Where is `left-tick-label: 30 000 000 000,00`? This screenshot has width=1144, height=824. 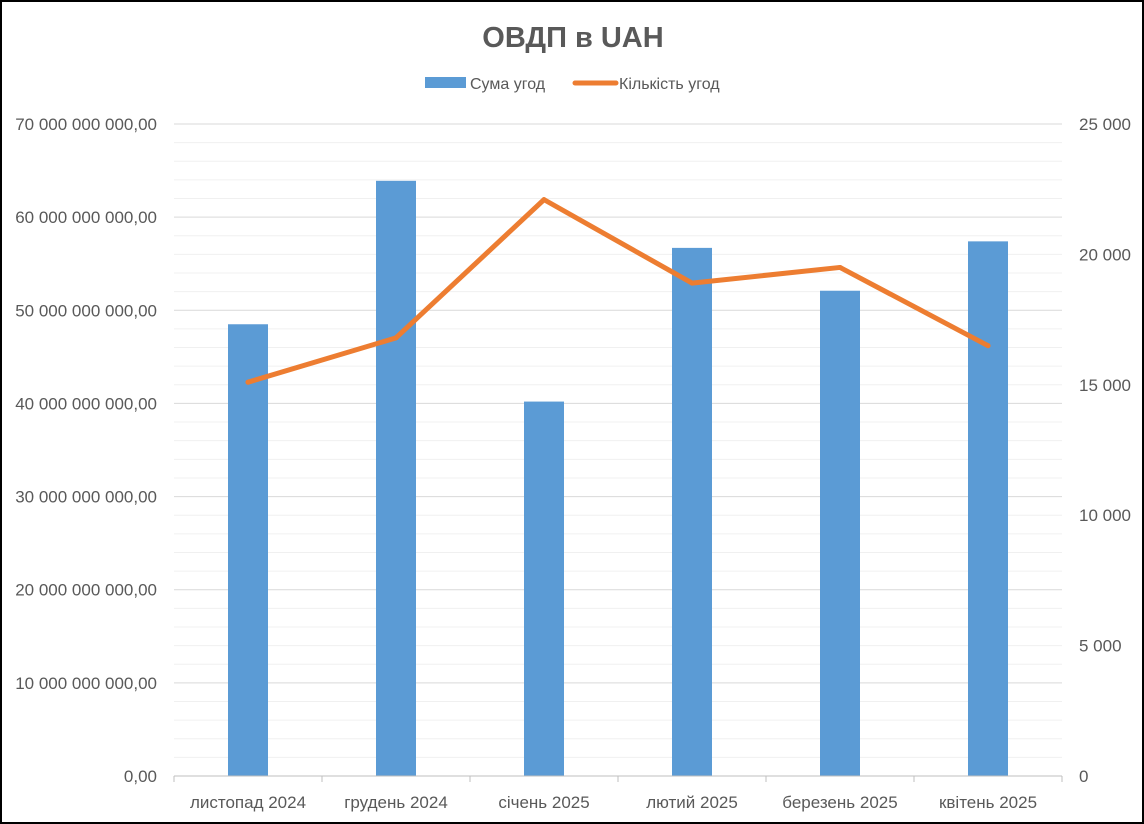 left-tick-label: 30 000 000 000,00 is located at coordinates (86, 497).